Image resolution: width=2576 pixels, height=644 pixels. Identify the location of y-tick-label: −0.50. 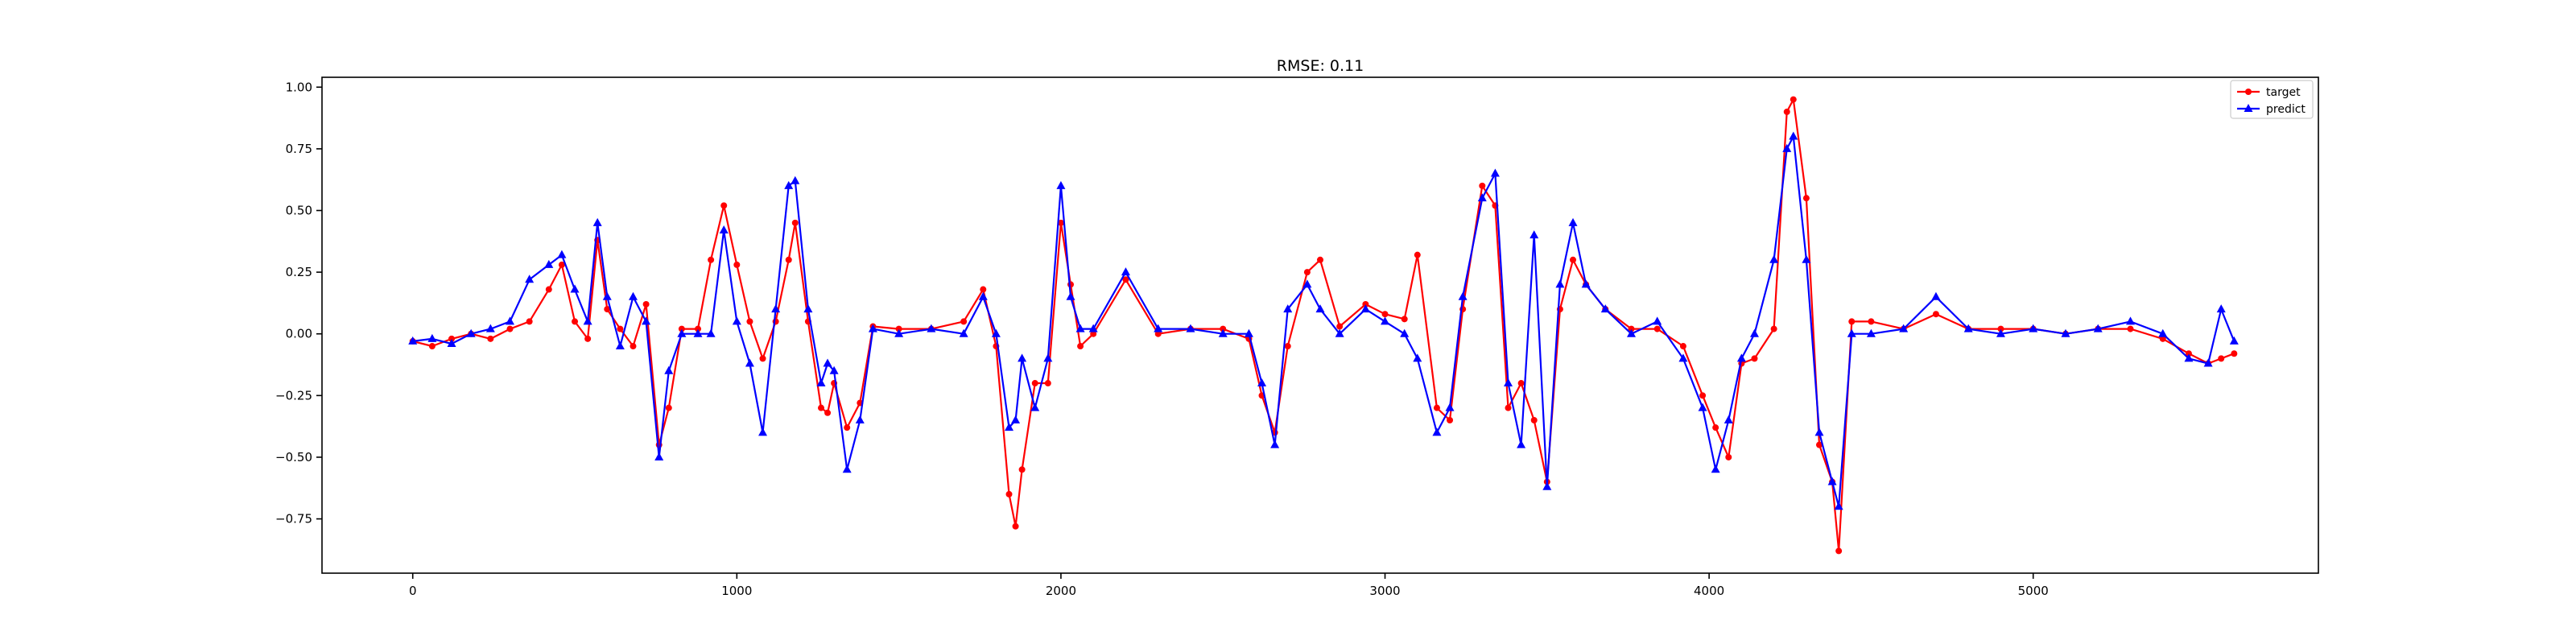
(293, 457).